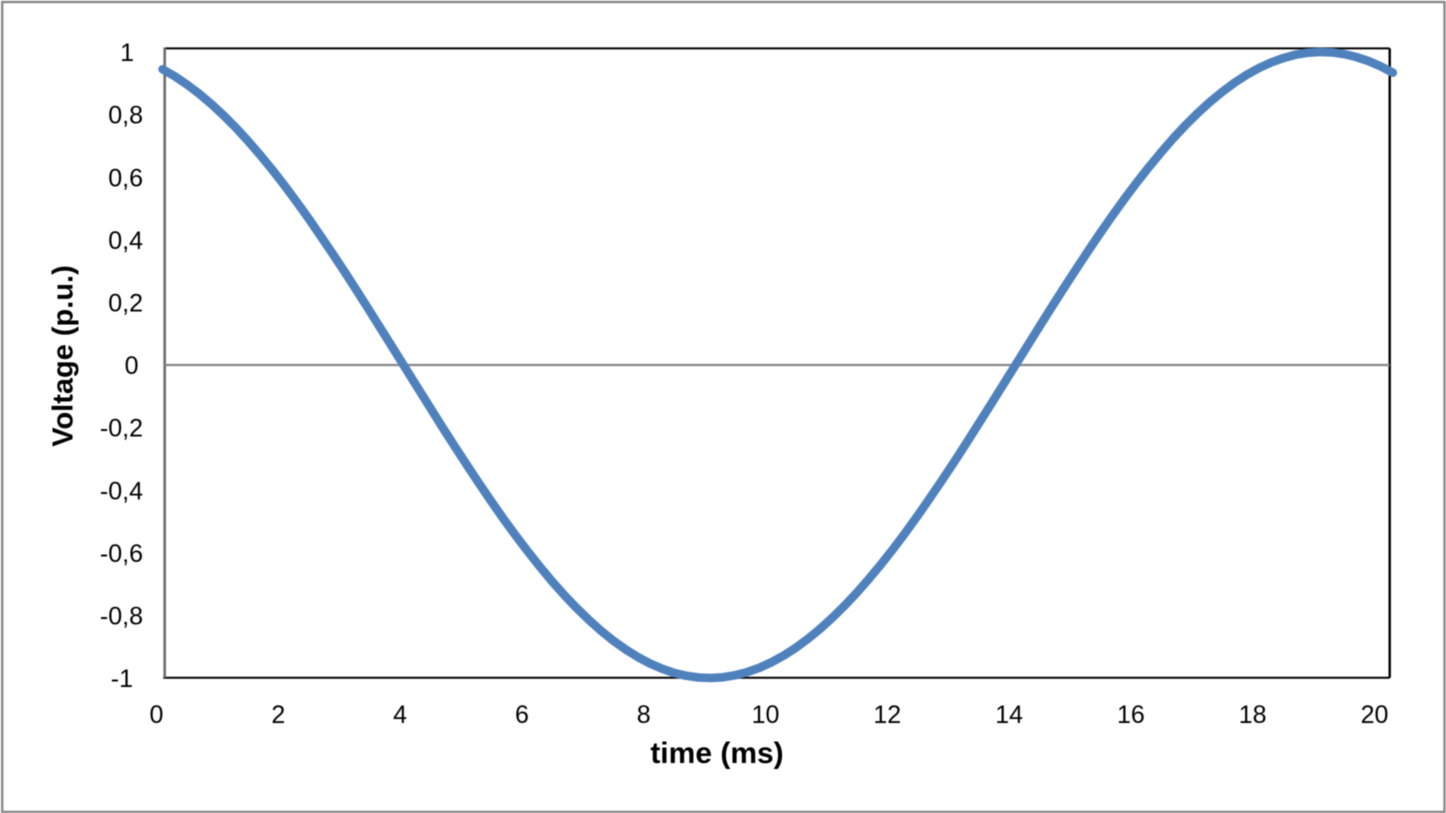 Image resolution: width=1446 pixels, height=813 pixels. I want to click on svg-text: -0,4, so click(121, 491).